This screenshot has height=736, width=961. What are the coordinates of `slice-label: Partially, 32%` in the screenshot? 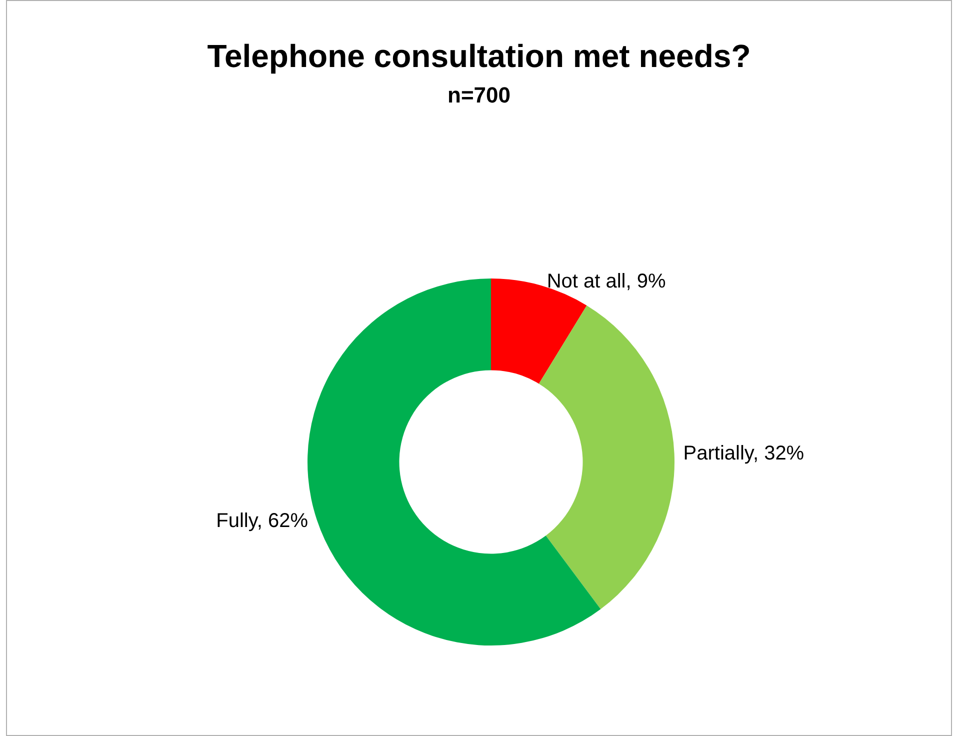 It's located at (743, 453).